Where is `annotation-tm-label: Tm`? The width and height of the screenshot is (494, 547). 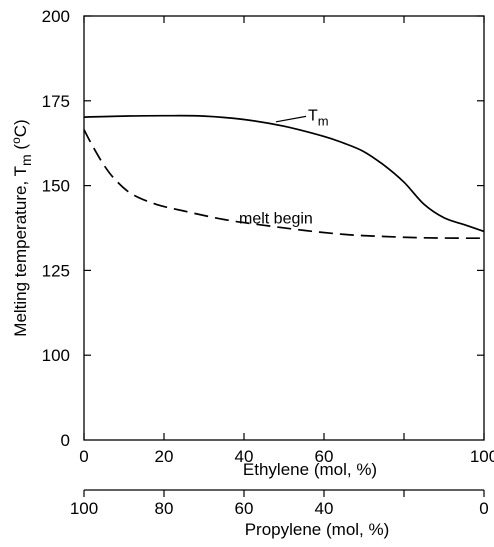
annotation-tm-label: Tm is located at coordinates (318, 117).